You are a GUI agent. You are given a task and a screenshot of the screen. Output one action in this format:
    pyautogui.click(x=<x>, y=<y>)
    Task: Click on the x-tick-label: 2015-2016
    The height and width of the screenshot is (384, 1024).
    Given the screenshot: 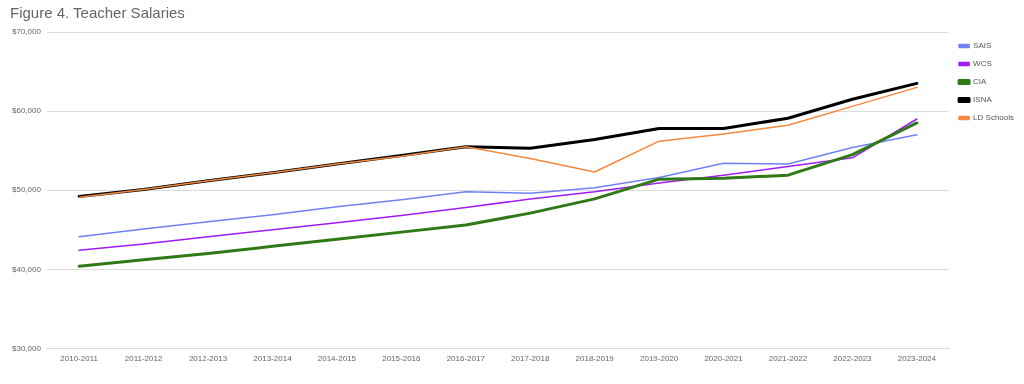 What is the action you would take?
    pyautogui.click(x=402, y=359)
    